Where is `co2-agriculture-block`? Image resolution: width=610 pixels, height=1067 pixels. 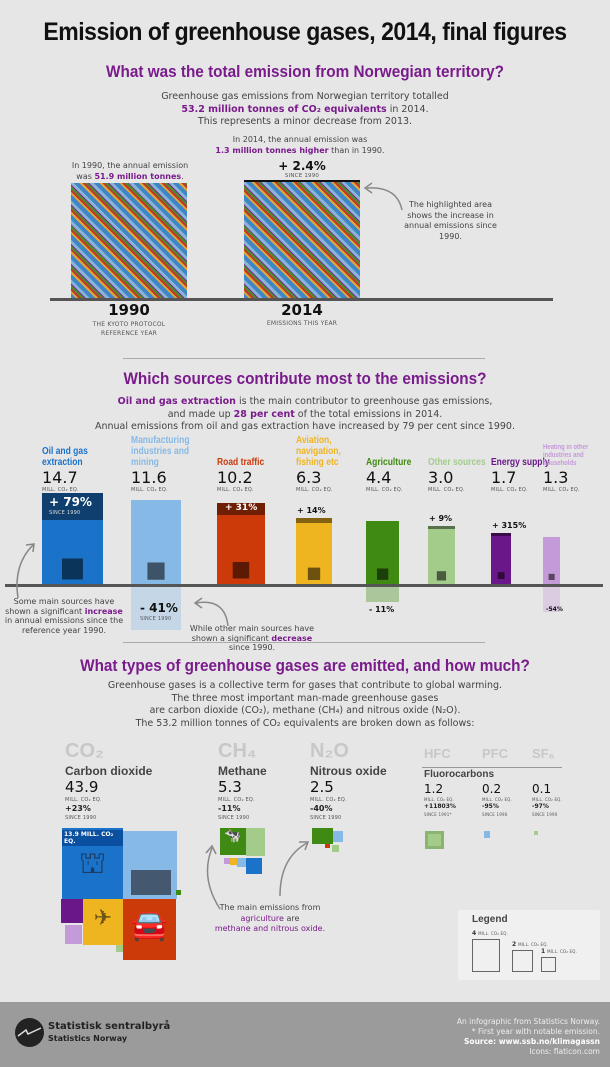 co2-agriculture-block is located at coordinates (178, 892).